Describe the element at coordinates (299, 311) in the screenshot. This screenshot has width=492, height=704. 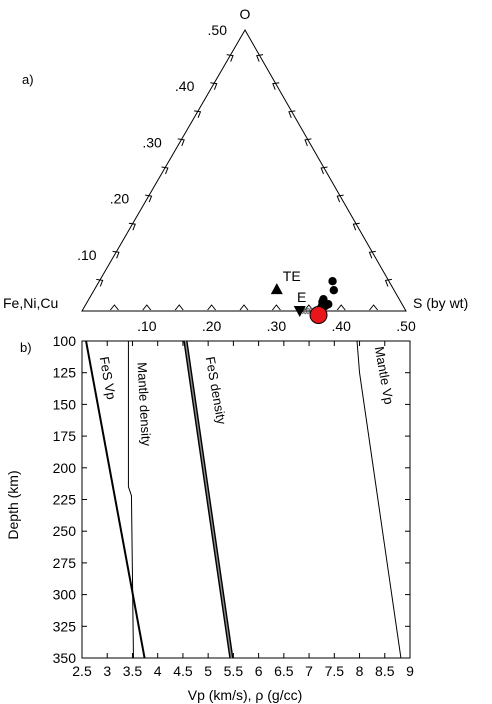
I see `annotation-marker-triangle-down` at that location.